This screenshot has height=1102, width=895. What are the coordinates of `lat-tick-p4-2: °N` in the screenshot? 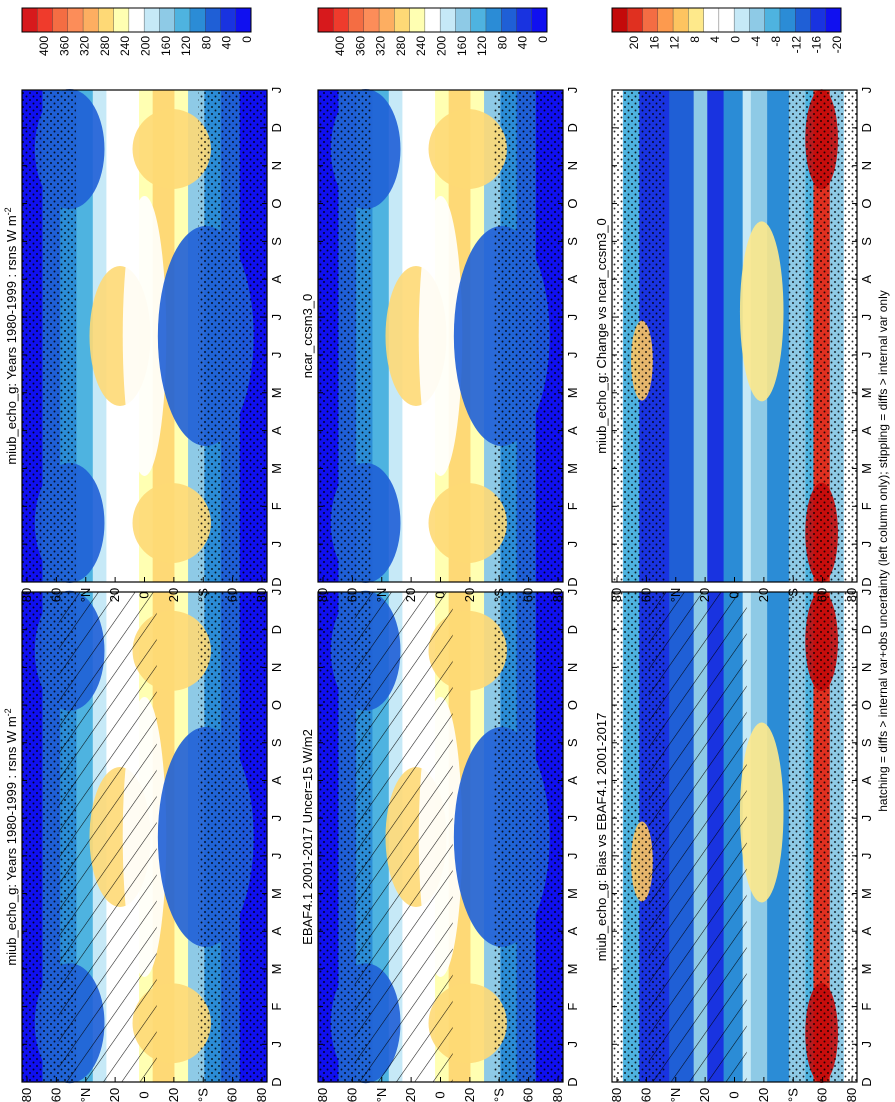 It's located at (381, 595).